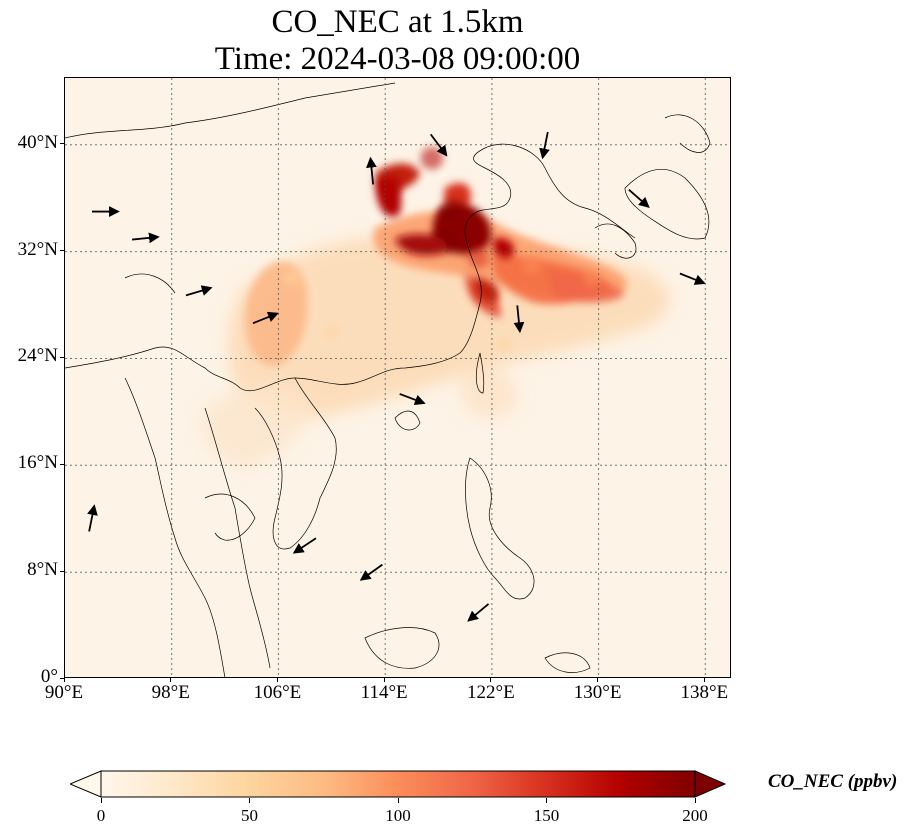 Image resolution: width=920 pixels, height=836 pixels. What do you see at coordinates (397, 59) in the screenshot?
I see `chart-time-subtitle: Time: 2024-03-08 09:00:00` at bounding box center [397, 59].